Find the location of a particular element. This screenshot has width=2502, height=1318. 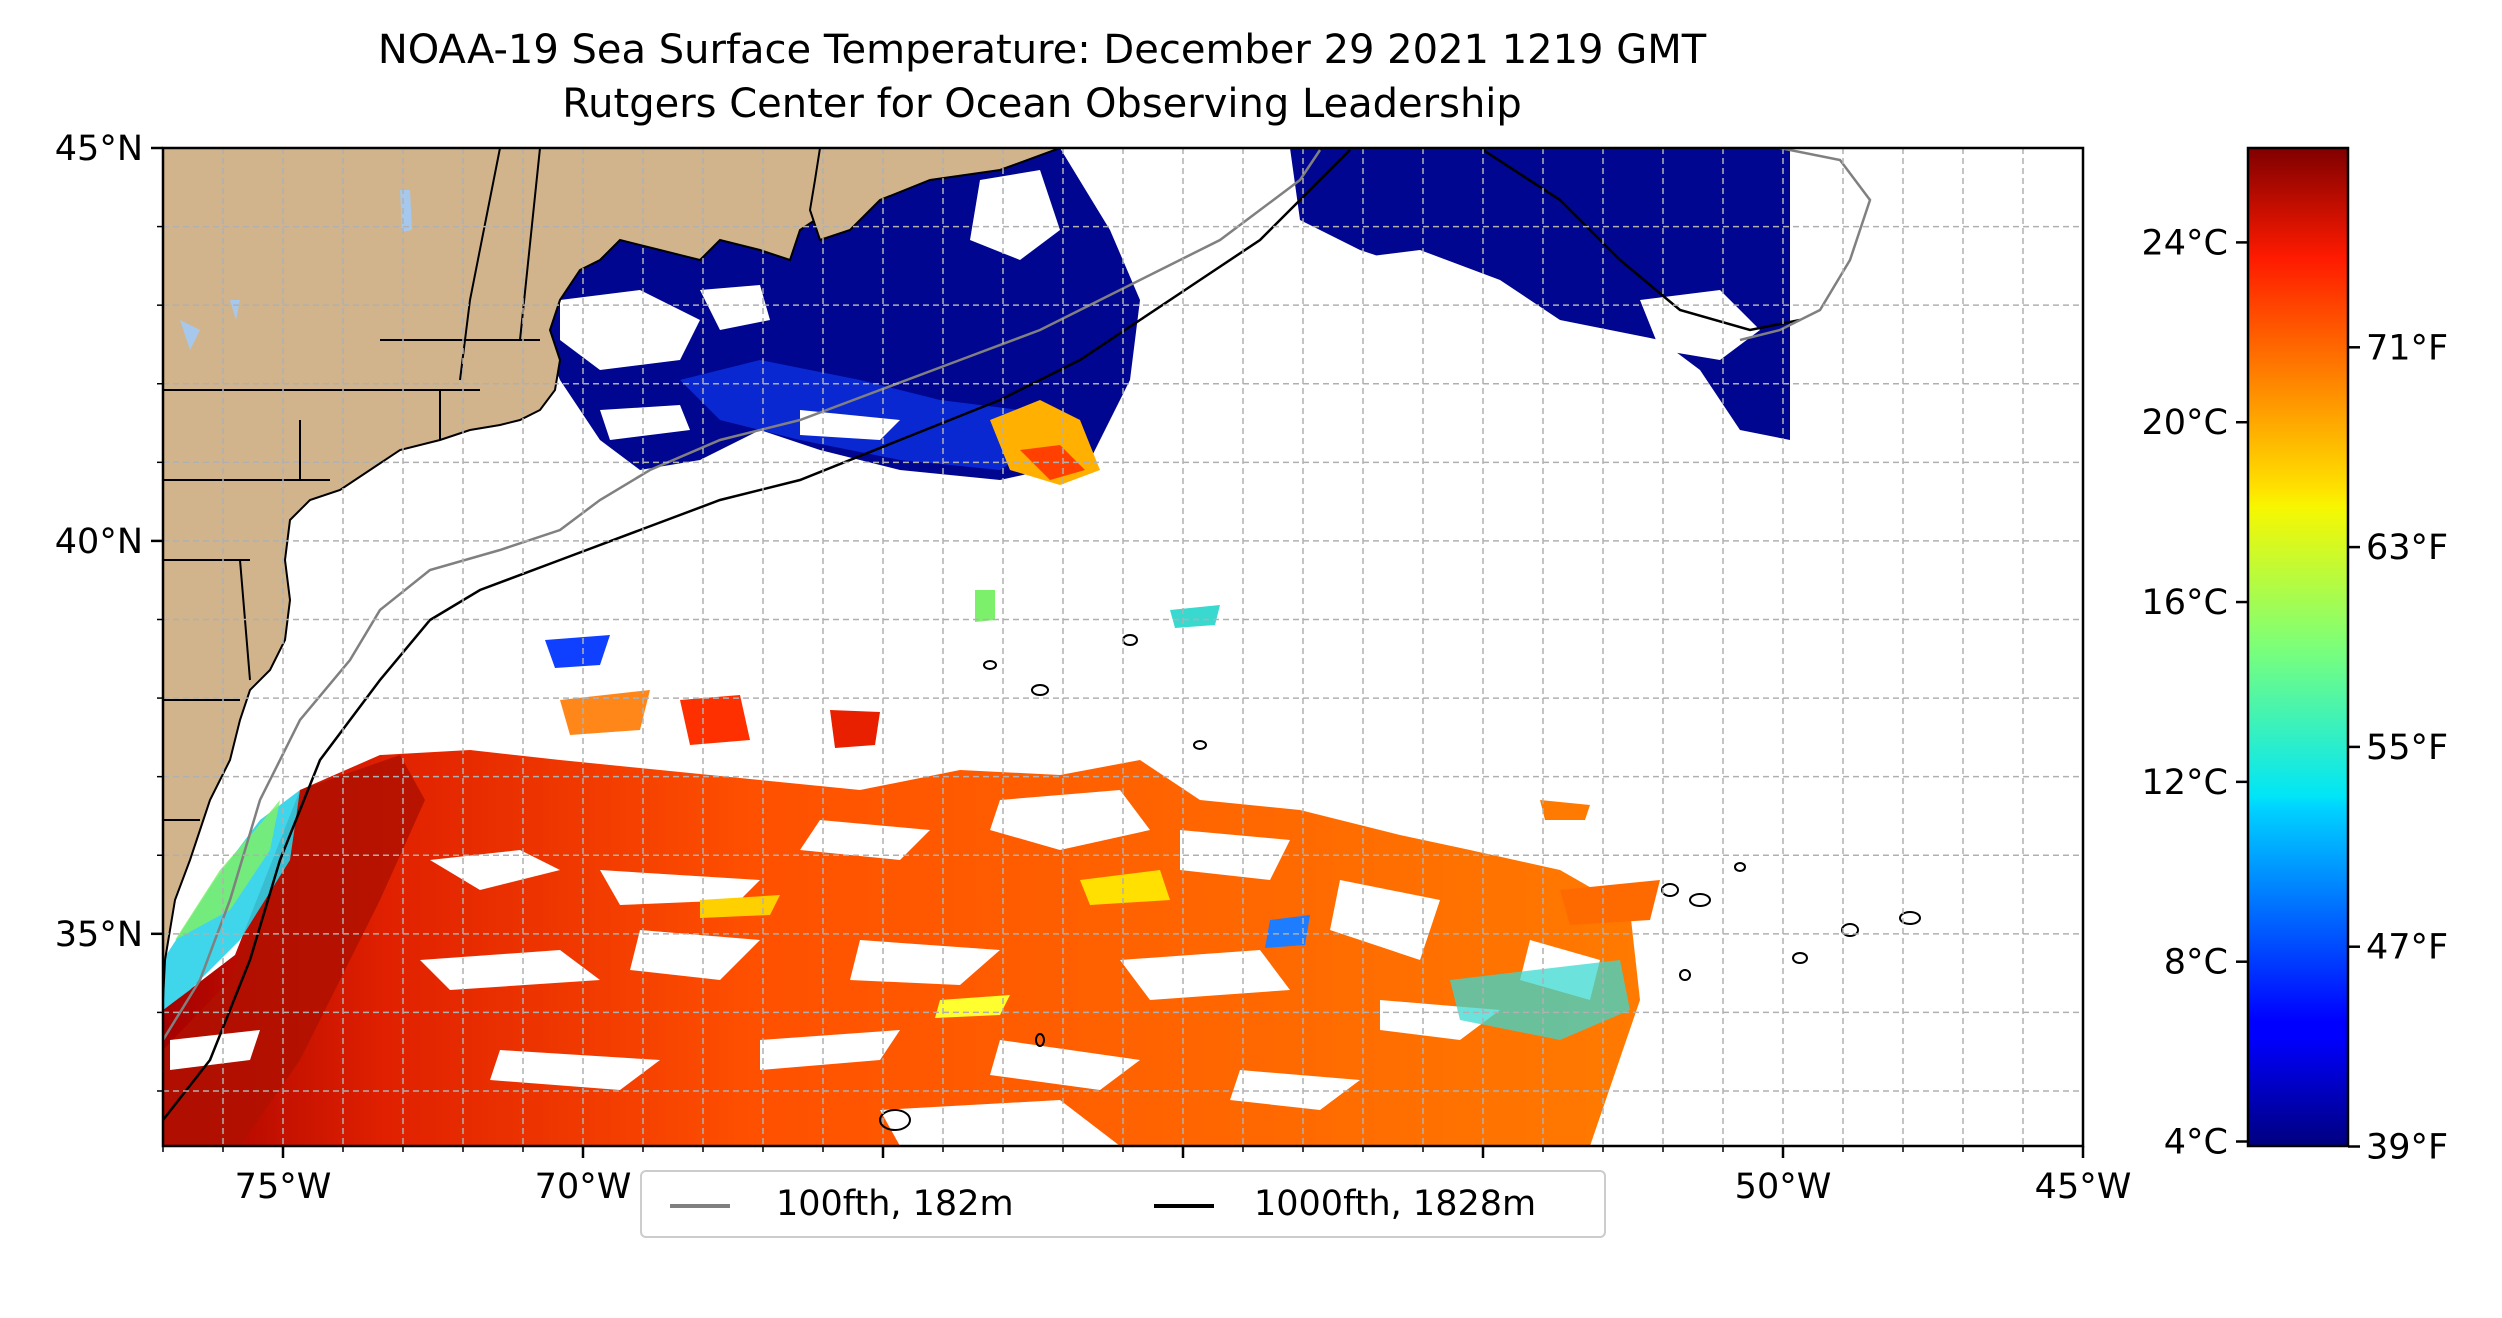

fahrenheit-tick-label: 63°F is located at coordinates (2407, 548).